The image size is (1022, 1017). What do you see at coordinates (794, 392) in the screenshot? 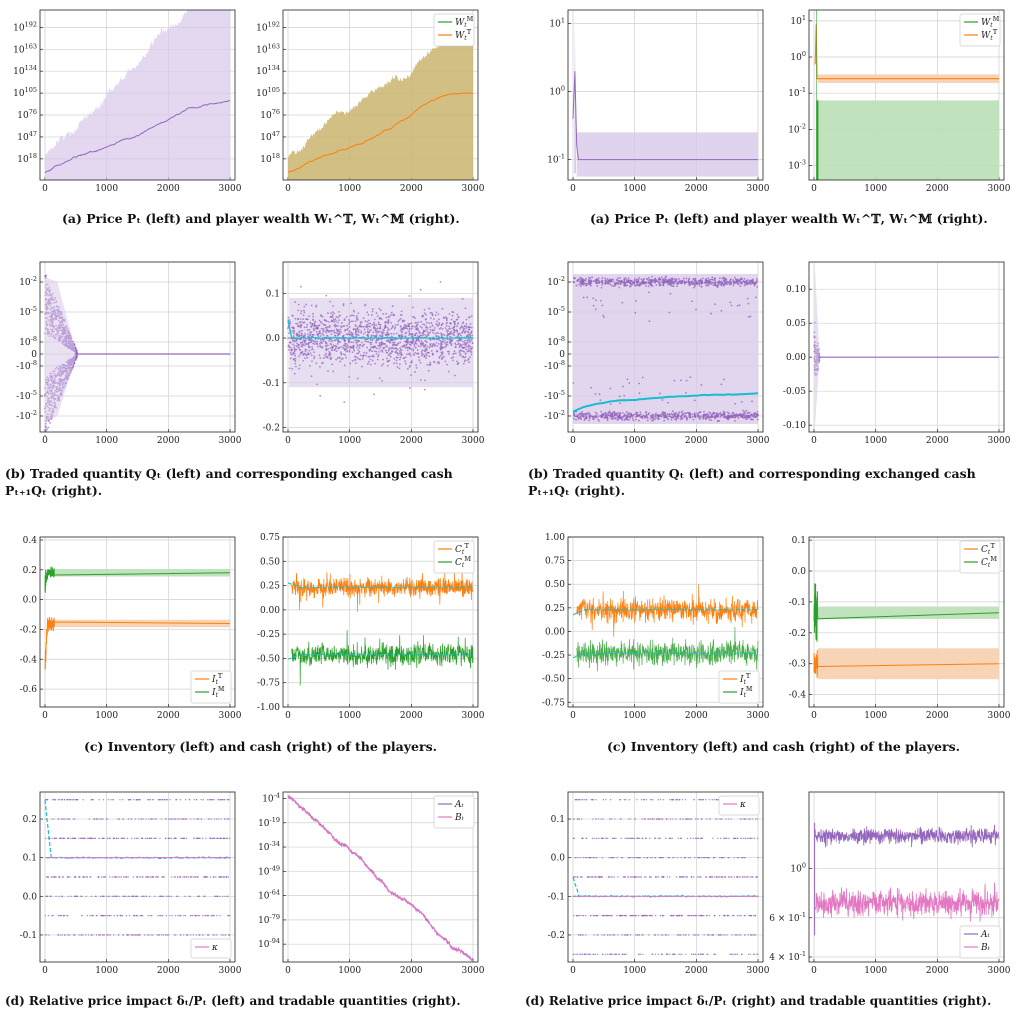
I see `y-tick-label: -0.05` at bounding box center [794, 392].